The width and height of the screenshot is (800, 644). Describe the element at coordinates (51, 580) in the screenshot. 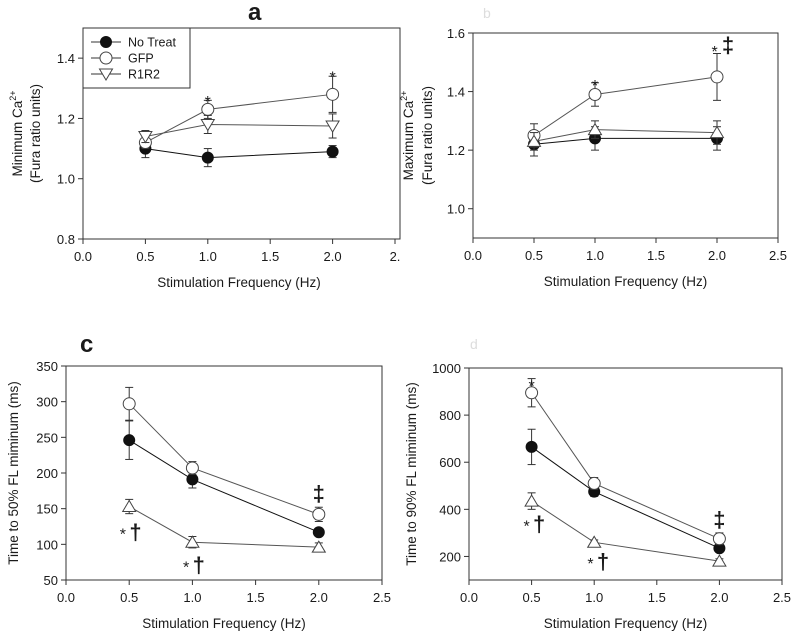

I see `y-tick-label: 50` at that location.